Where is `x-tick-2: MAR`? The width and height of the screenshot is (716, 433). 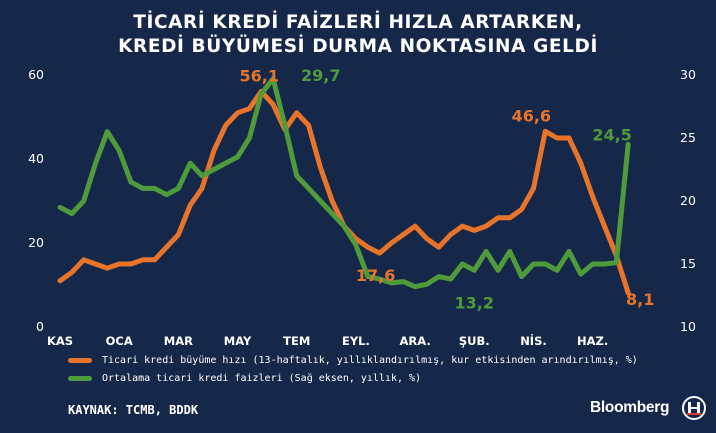 x-tick-2: MAR is located at coordinates (178, 341).